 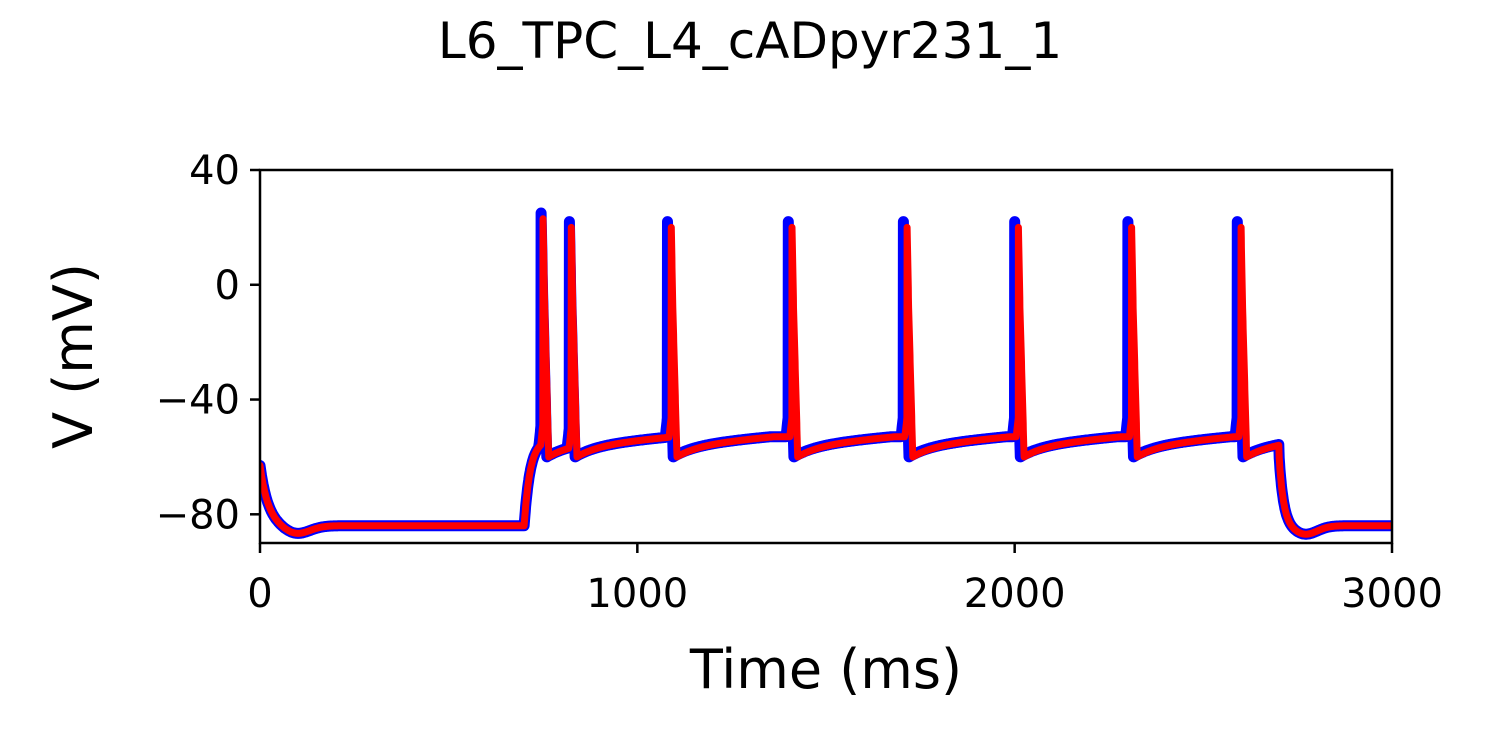 What do you see at coordinates (198, 515) in the screenshot?
I see `y-tick-label: −80` at bounding box center [198, 515].